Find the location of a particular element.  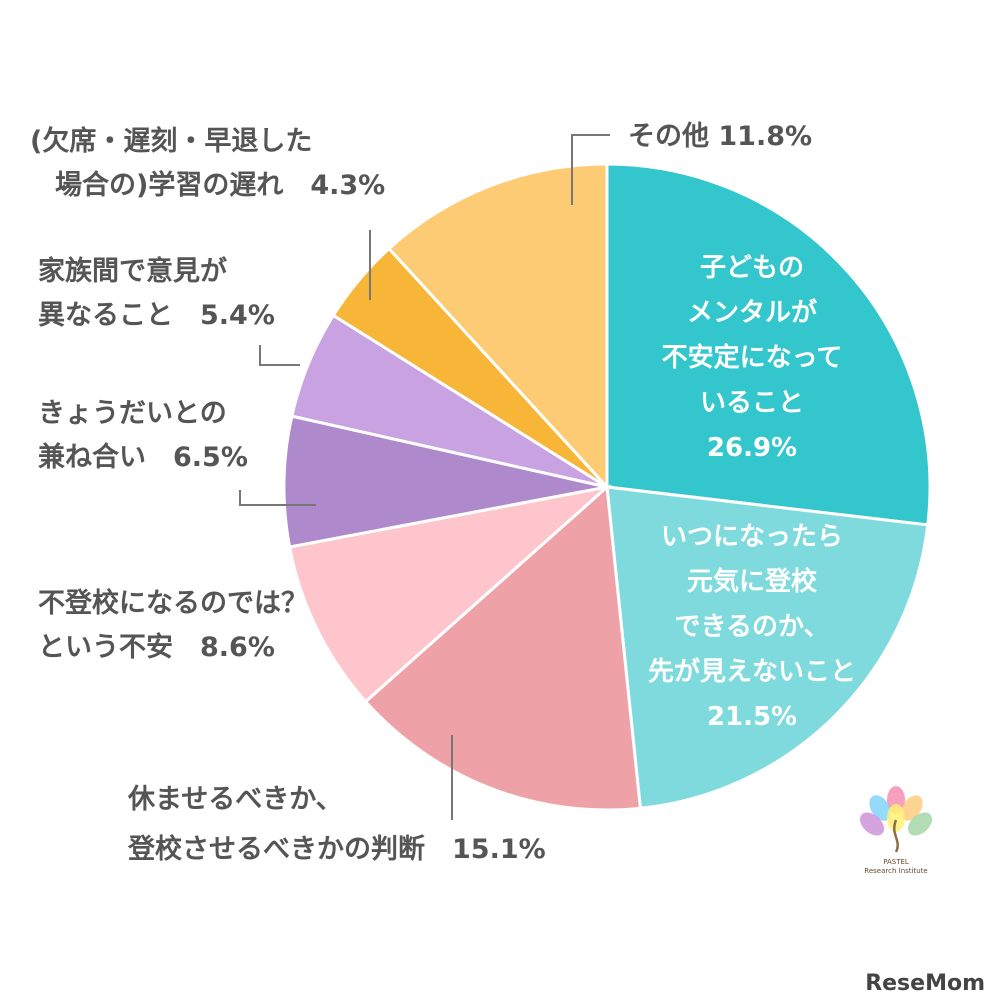

slice-label-5: きょうだいとの兼ね合い 6.5% is located at coordinates (143, 435).